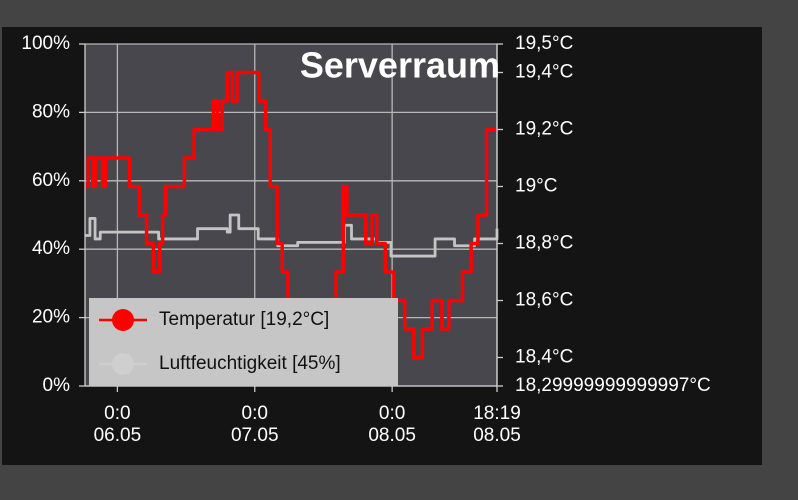 The height and width of the screenshot is (500, 798). Describe the element at coordinates (51, 317) in the screenshot. I see `y-tick-label: 20%` at that location.